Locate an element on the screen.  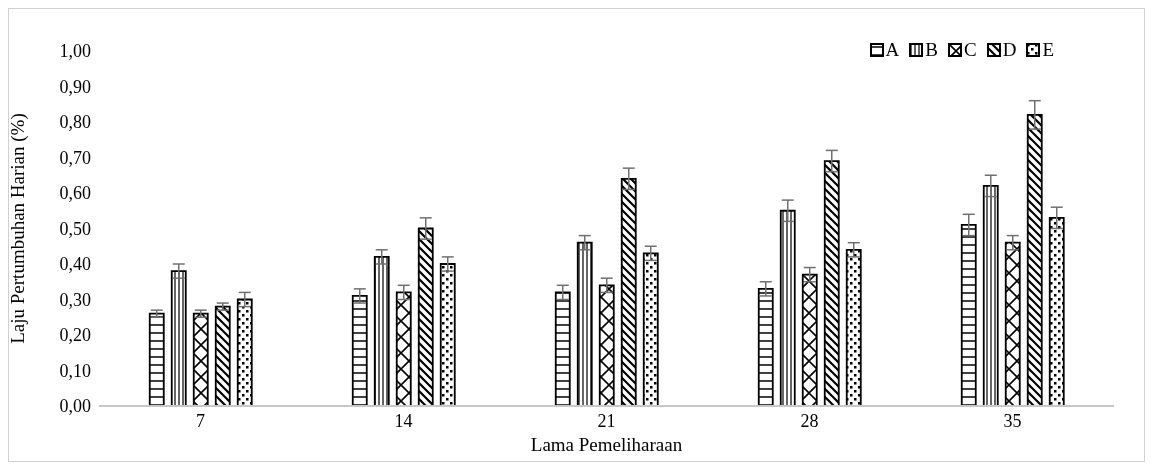
y-tick-label: 0,10 is located at coordinates (75, 370).